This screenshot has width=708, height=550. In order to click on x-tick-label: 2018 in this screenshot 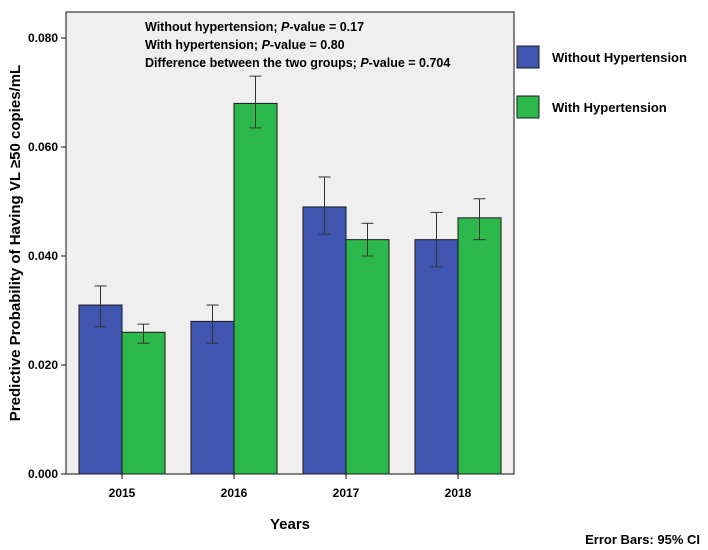, I will do `click(458, 493)`.